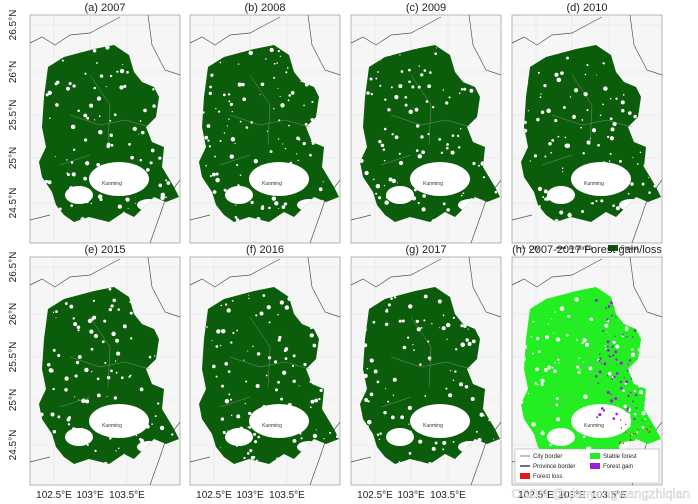  Describe the element at coordinates (13, 267) in the screenshot. I see `y-tick-label: 26.5°N` at that location.